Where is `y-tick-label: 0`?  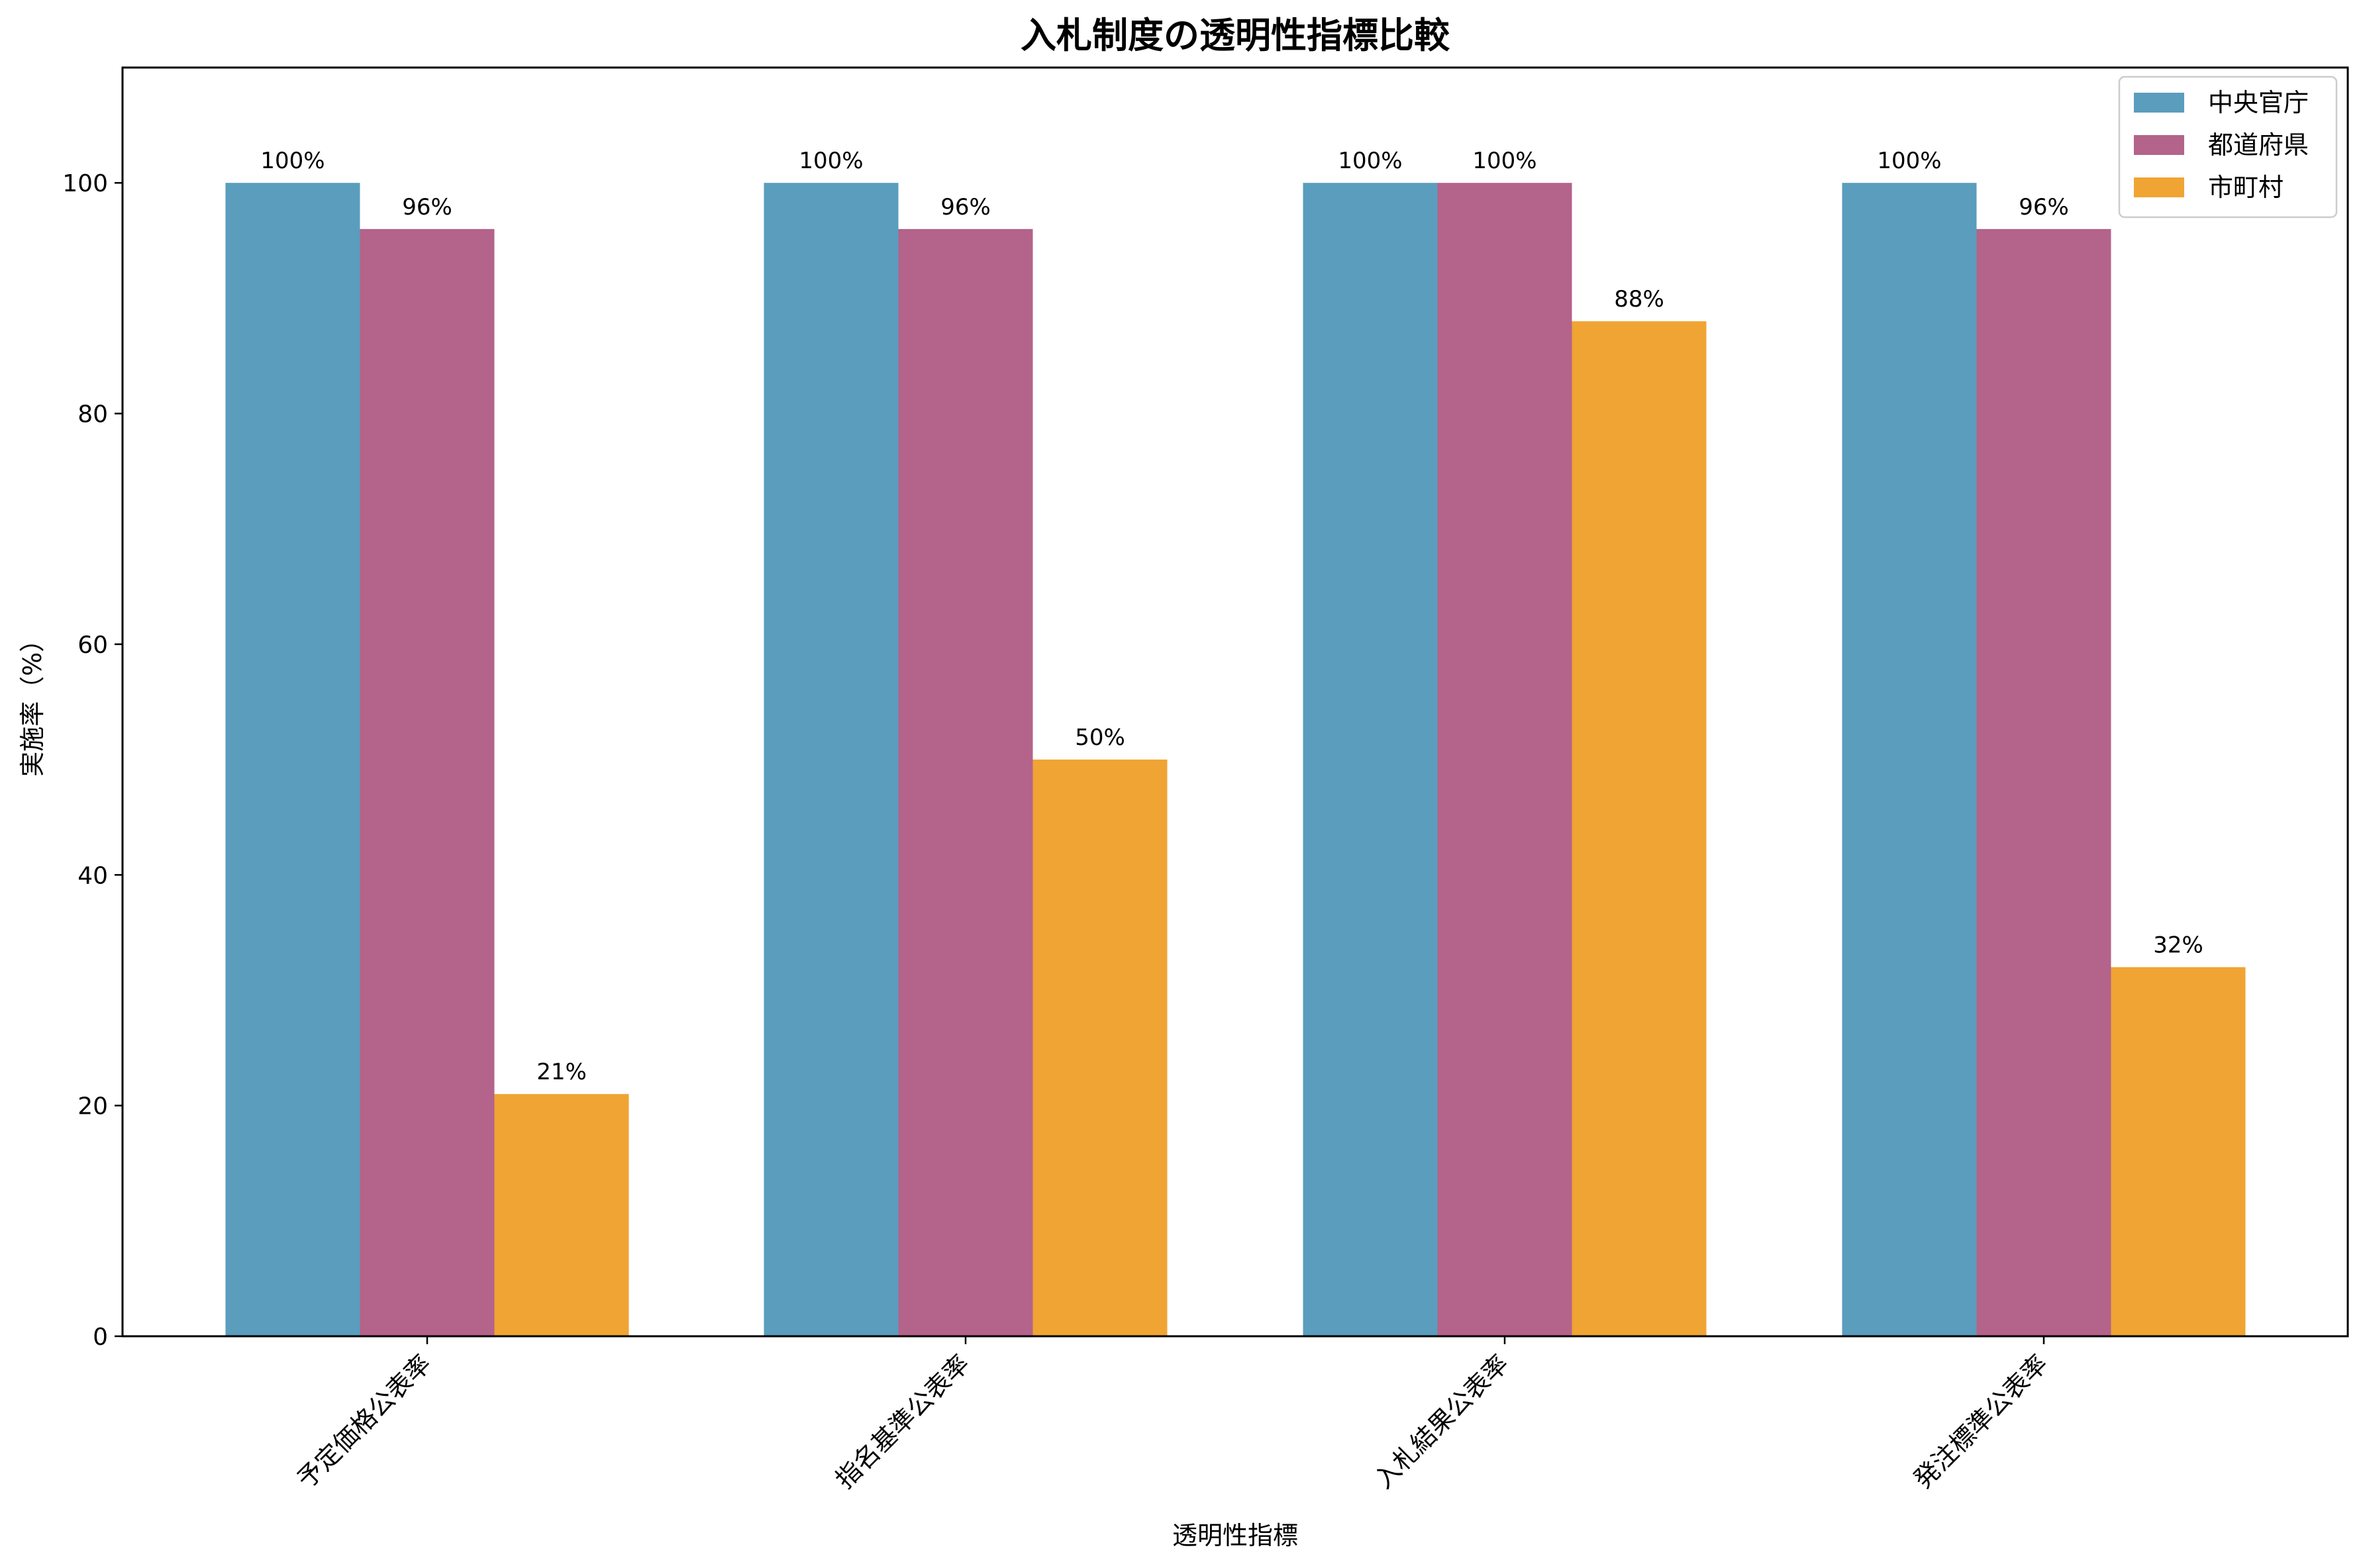
y-tick-label: 0 is located at coordinates (100, 1337).